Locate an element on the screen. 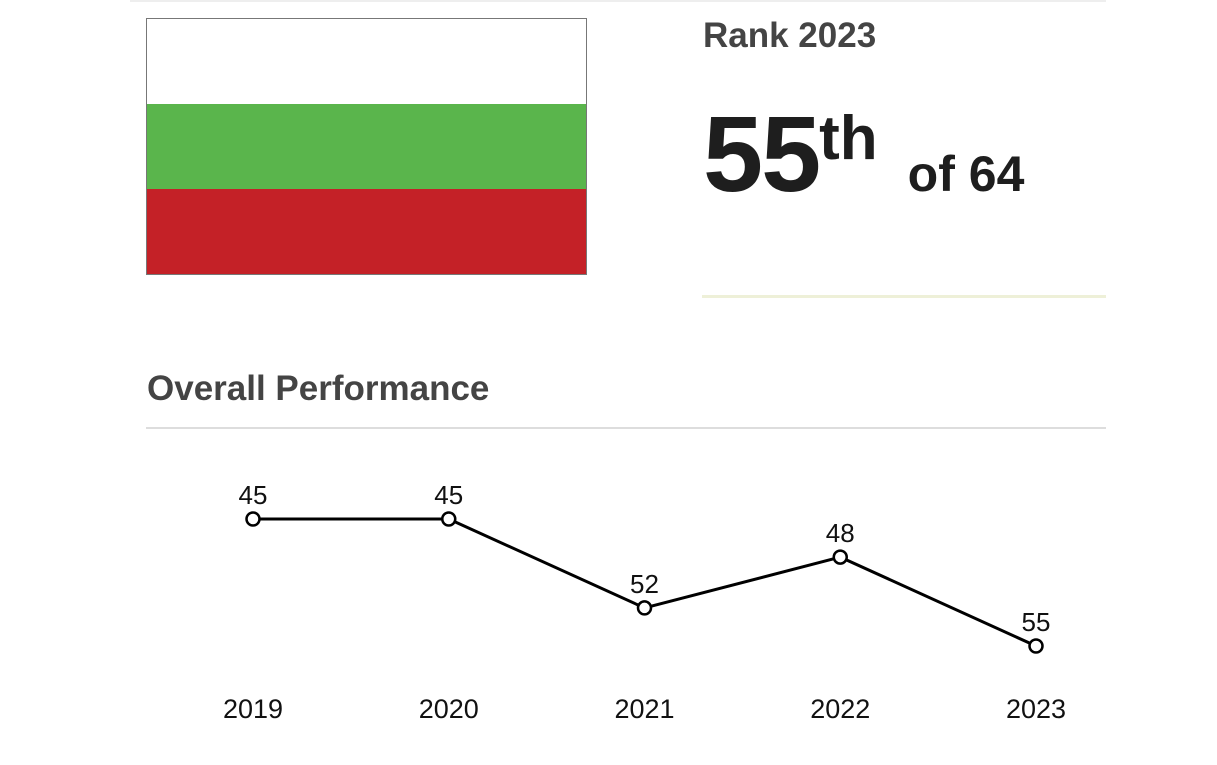  data-label: 55 is located at coordinates (1036, 622).